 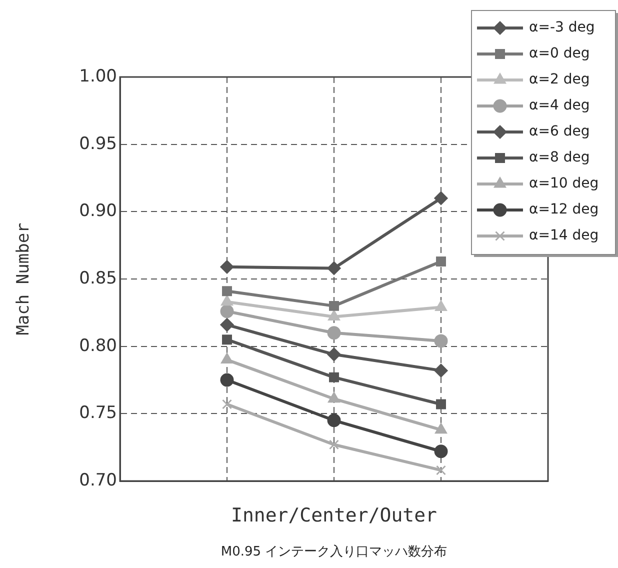 I want to click on legend-label: α=8 deg, so click(x=559, y=158).